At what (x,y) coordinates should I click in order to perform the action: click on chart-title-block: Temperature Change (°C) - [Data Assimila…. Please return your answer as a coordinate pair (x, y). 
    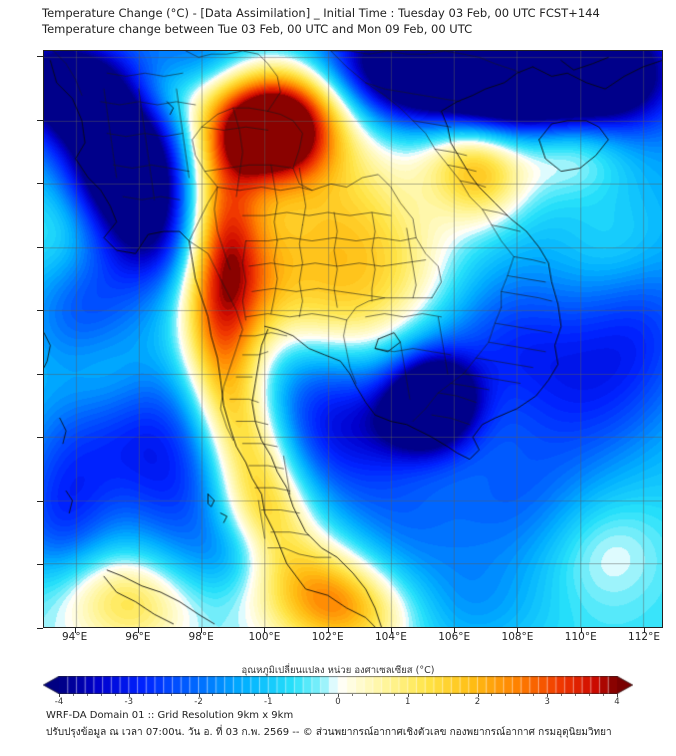
    Looking at the image, I should click on (352, 21).